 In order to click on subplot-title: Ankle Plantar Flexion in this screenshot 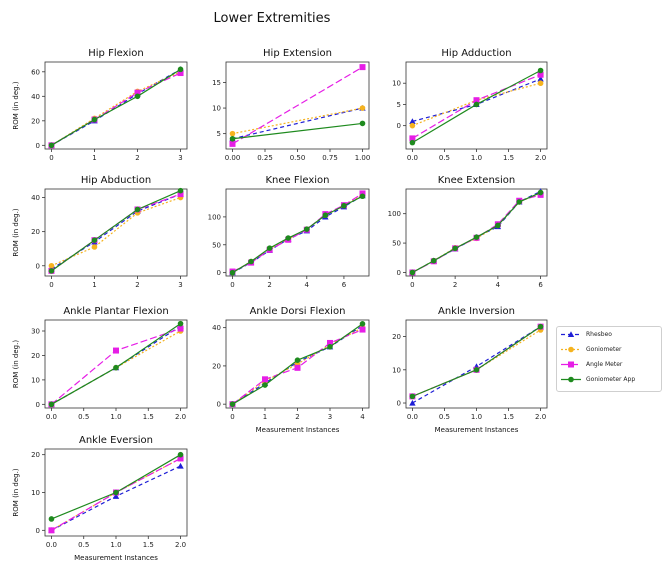, I will do `click(115, 311)`.